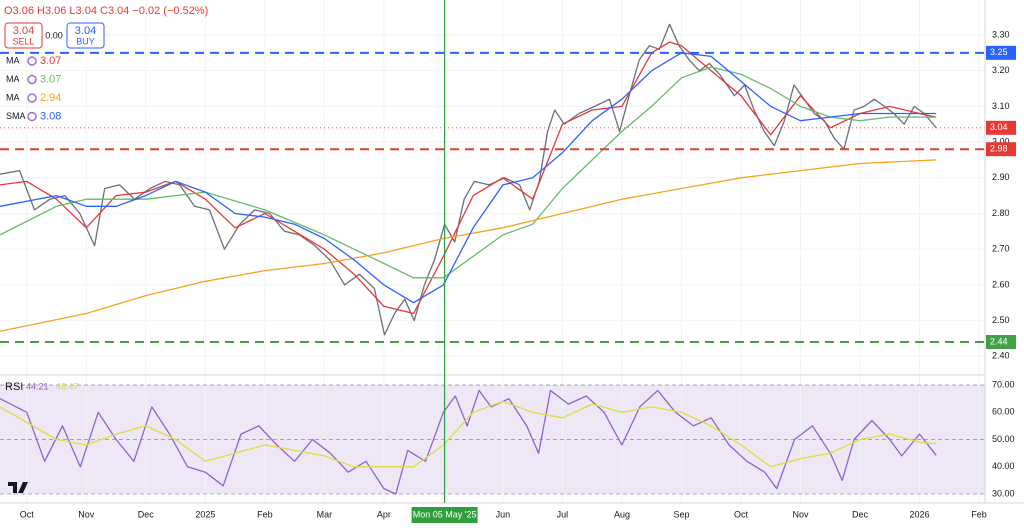 Image resolution: width=1024 pixels, height=528 pixels. I want to click on last-price-label: 3.04, so click(999, 127).